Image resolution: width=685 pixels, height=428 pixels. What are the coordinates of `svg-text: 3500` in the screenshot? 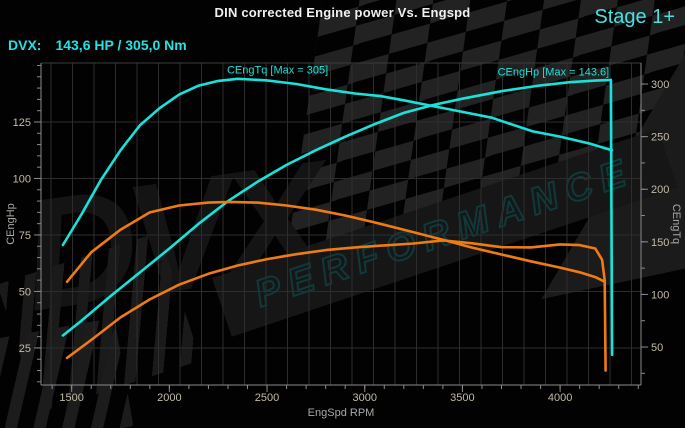 It's located at (462, 398).